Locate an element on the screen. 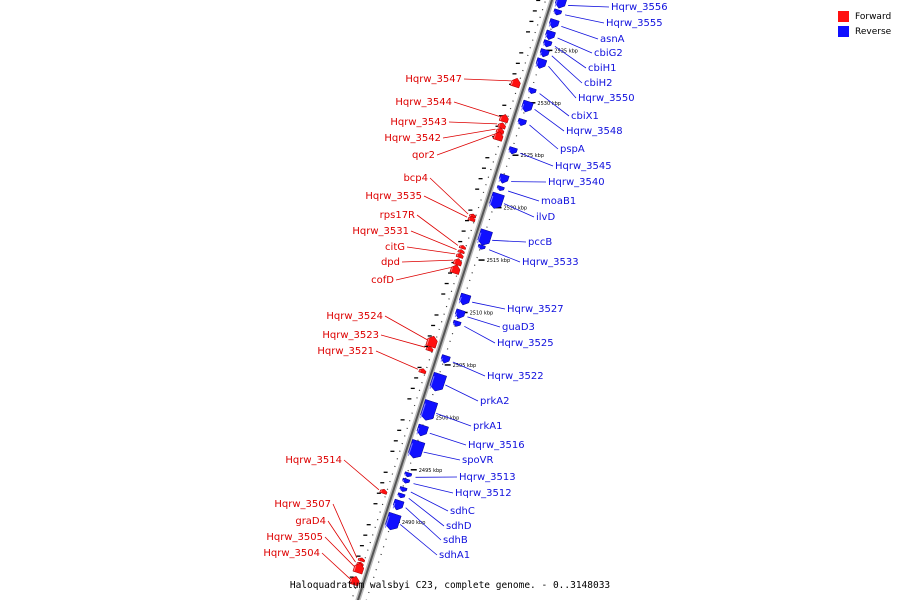 This screenshot has height=600, width=900. gene-label-moab1: moaB1 is located at coordinates (558, 201).